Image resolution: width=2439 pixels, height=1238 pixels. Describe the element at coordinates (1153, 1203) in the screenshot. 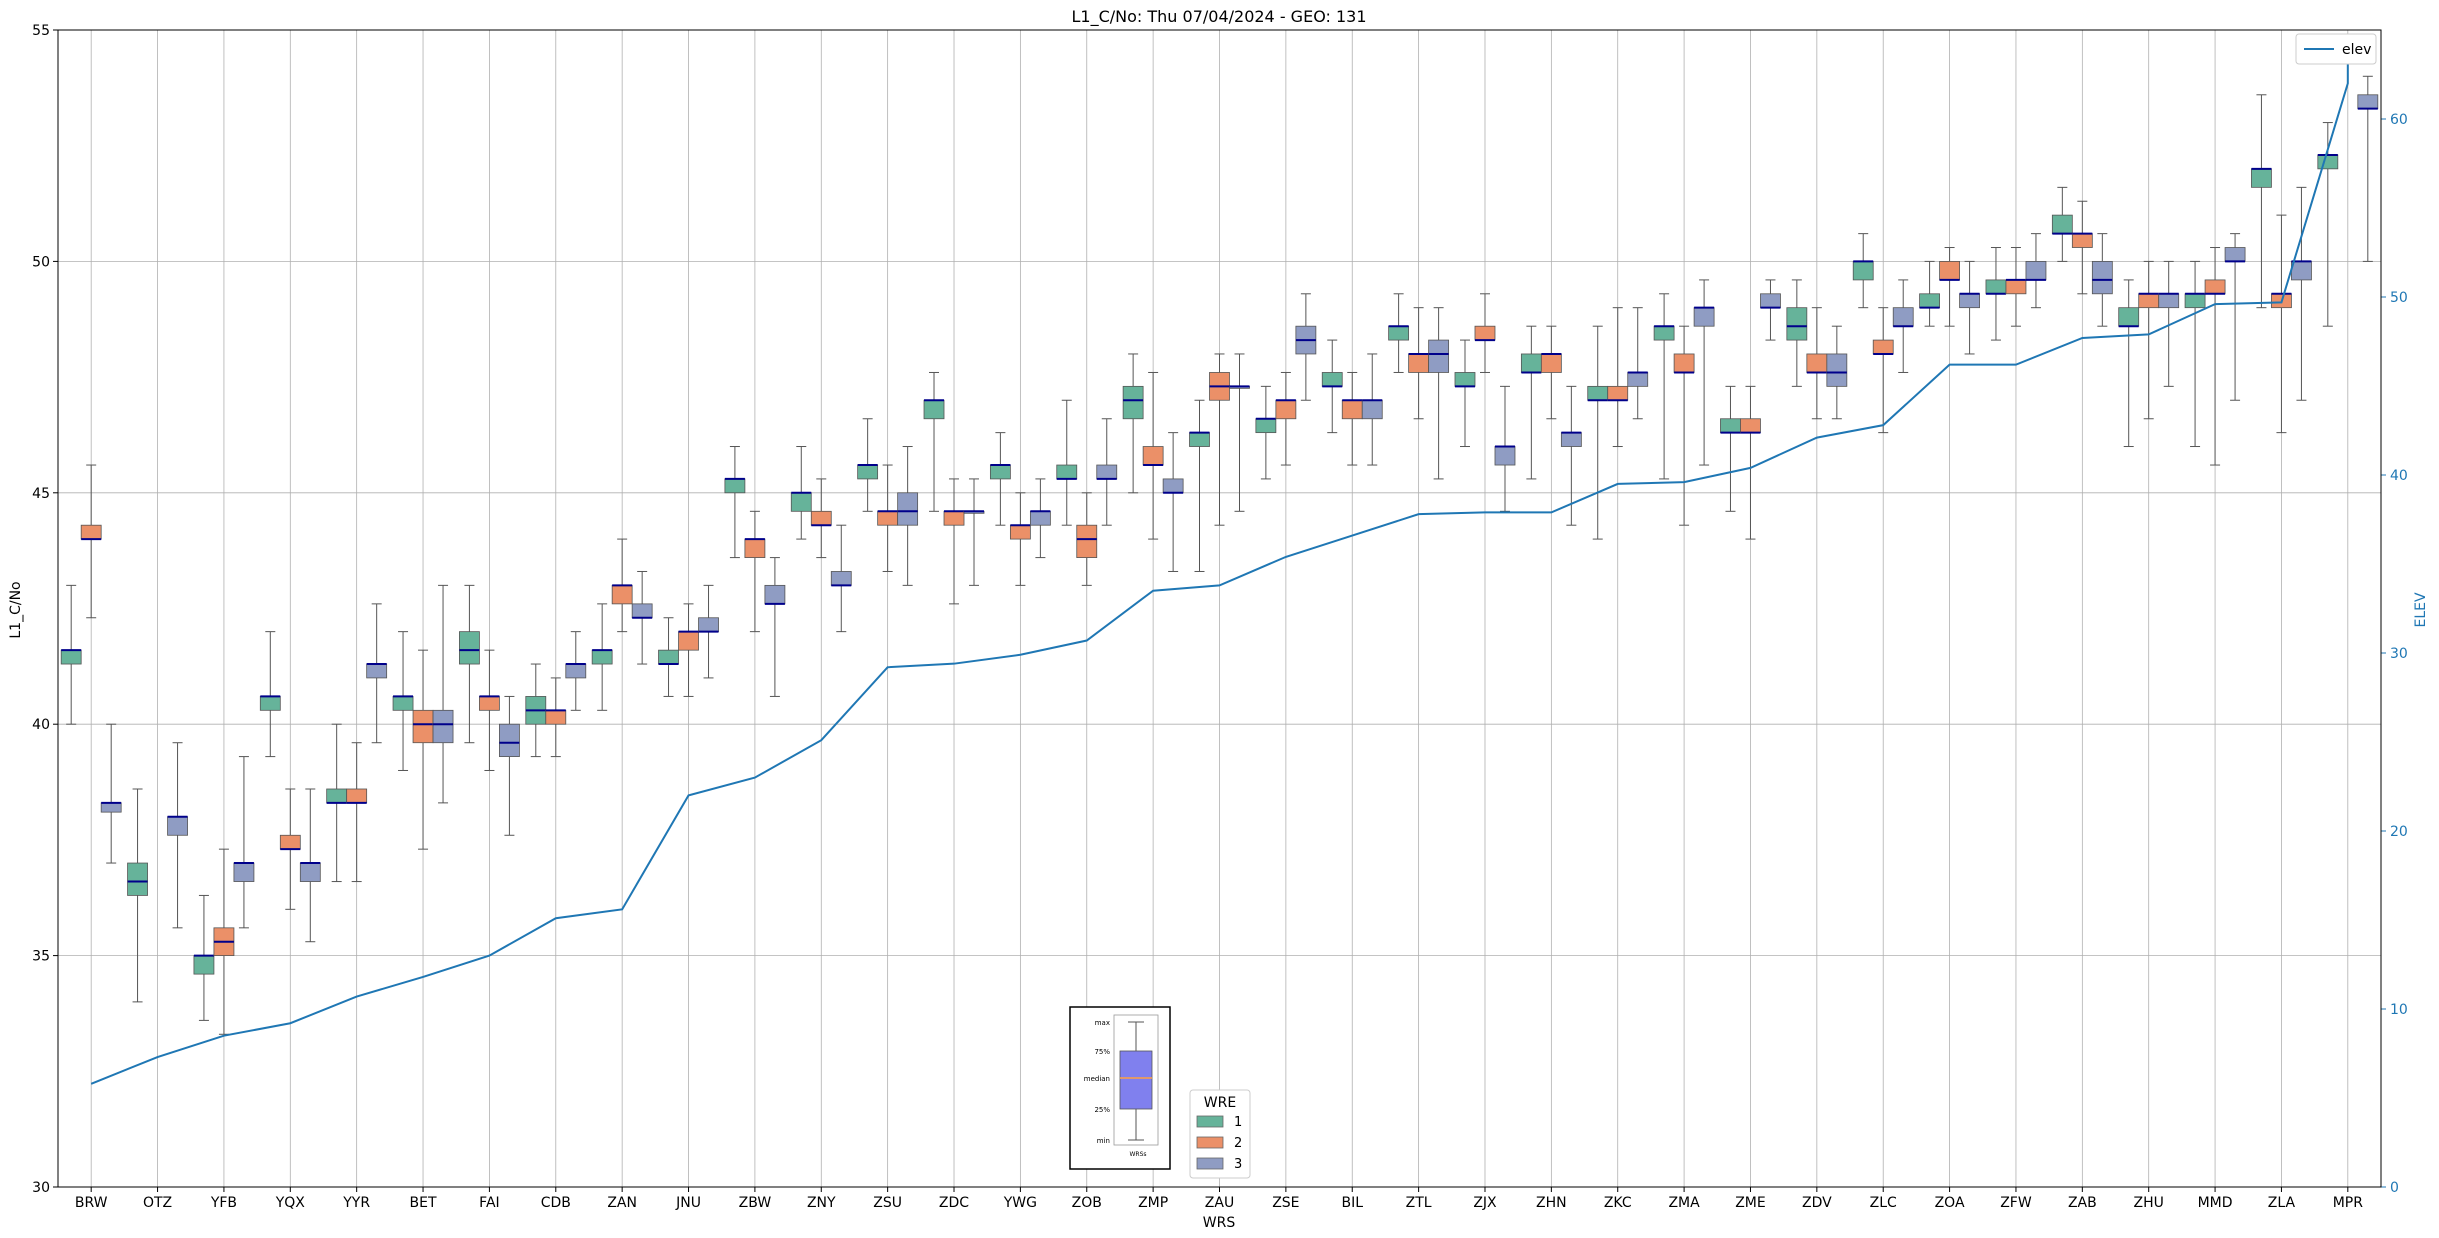

I see `x-tick-label: ZMP` at that location.